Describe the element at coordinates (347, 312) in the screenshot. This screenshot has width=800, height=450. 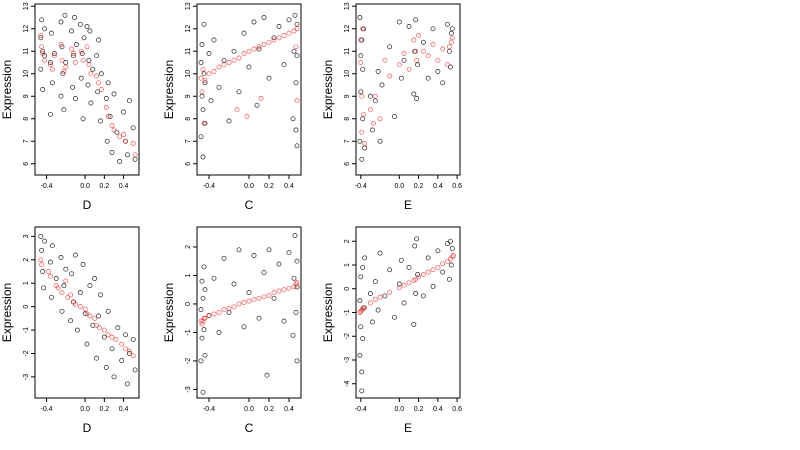
I see `y-tick-label: -1` at that location.